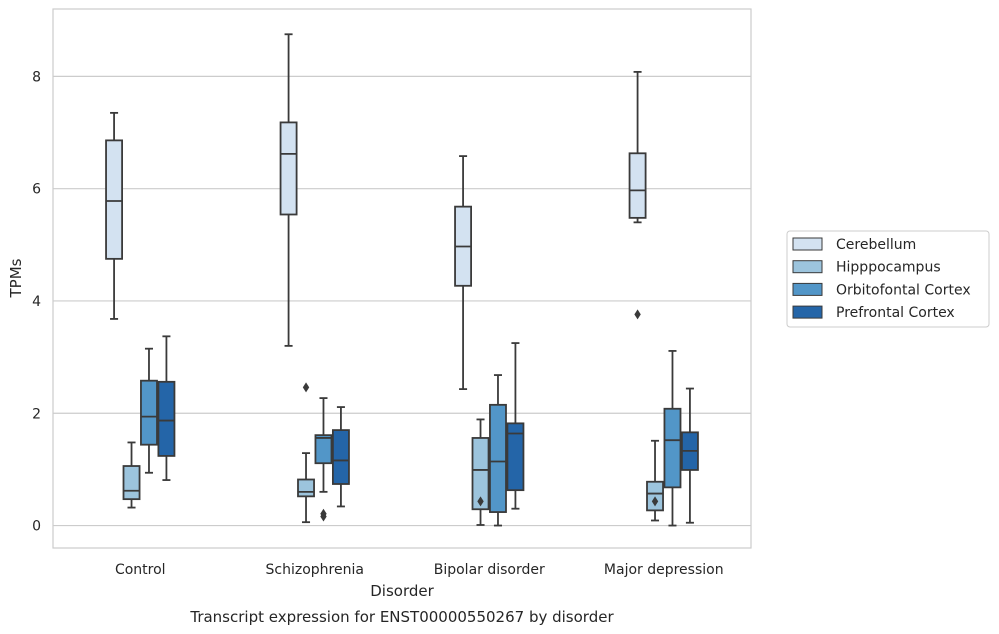 The height and width of the screenshot is (634, 999). Describe the element at coordinates (36, 414) in the screenshot. I see `y-tick-label-1: 2` at that location.